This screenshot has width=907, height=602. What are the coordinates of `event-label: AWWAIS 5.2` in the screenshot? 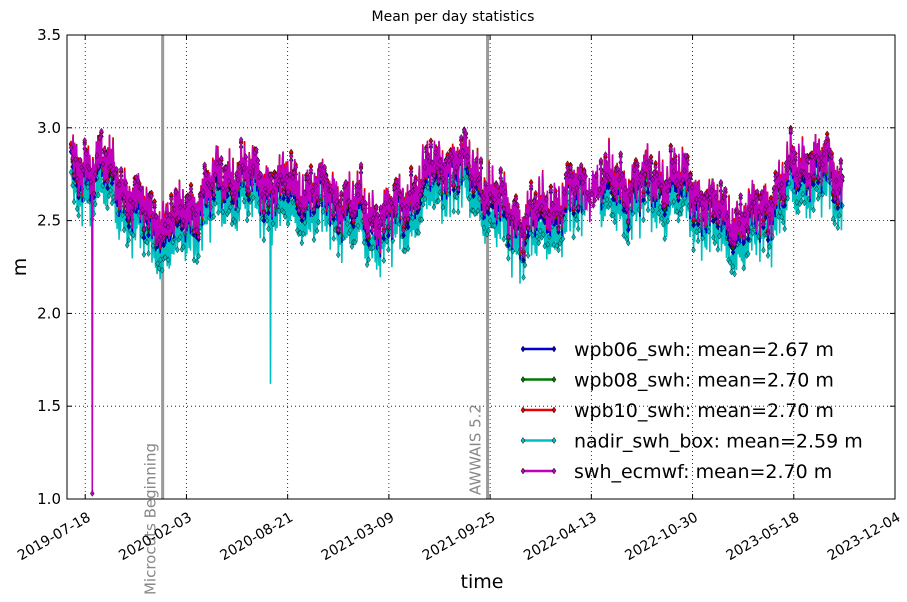 It's located at (476, 449).